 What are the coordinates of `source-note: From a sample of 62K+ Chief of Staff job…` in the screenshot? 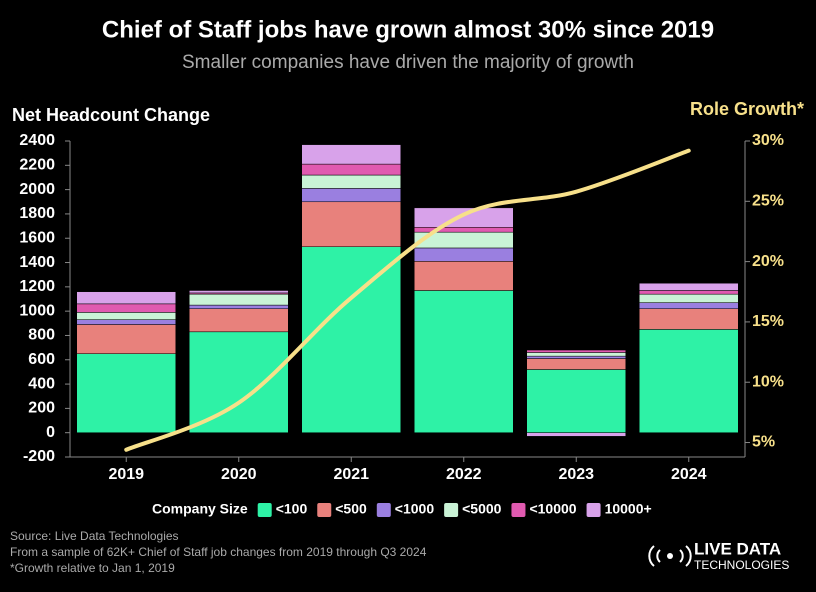 It's located at (218, 552).